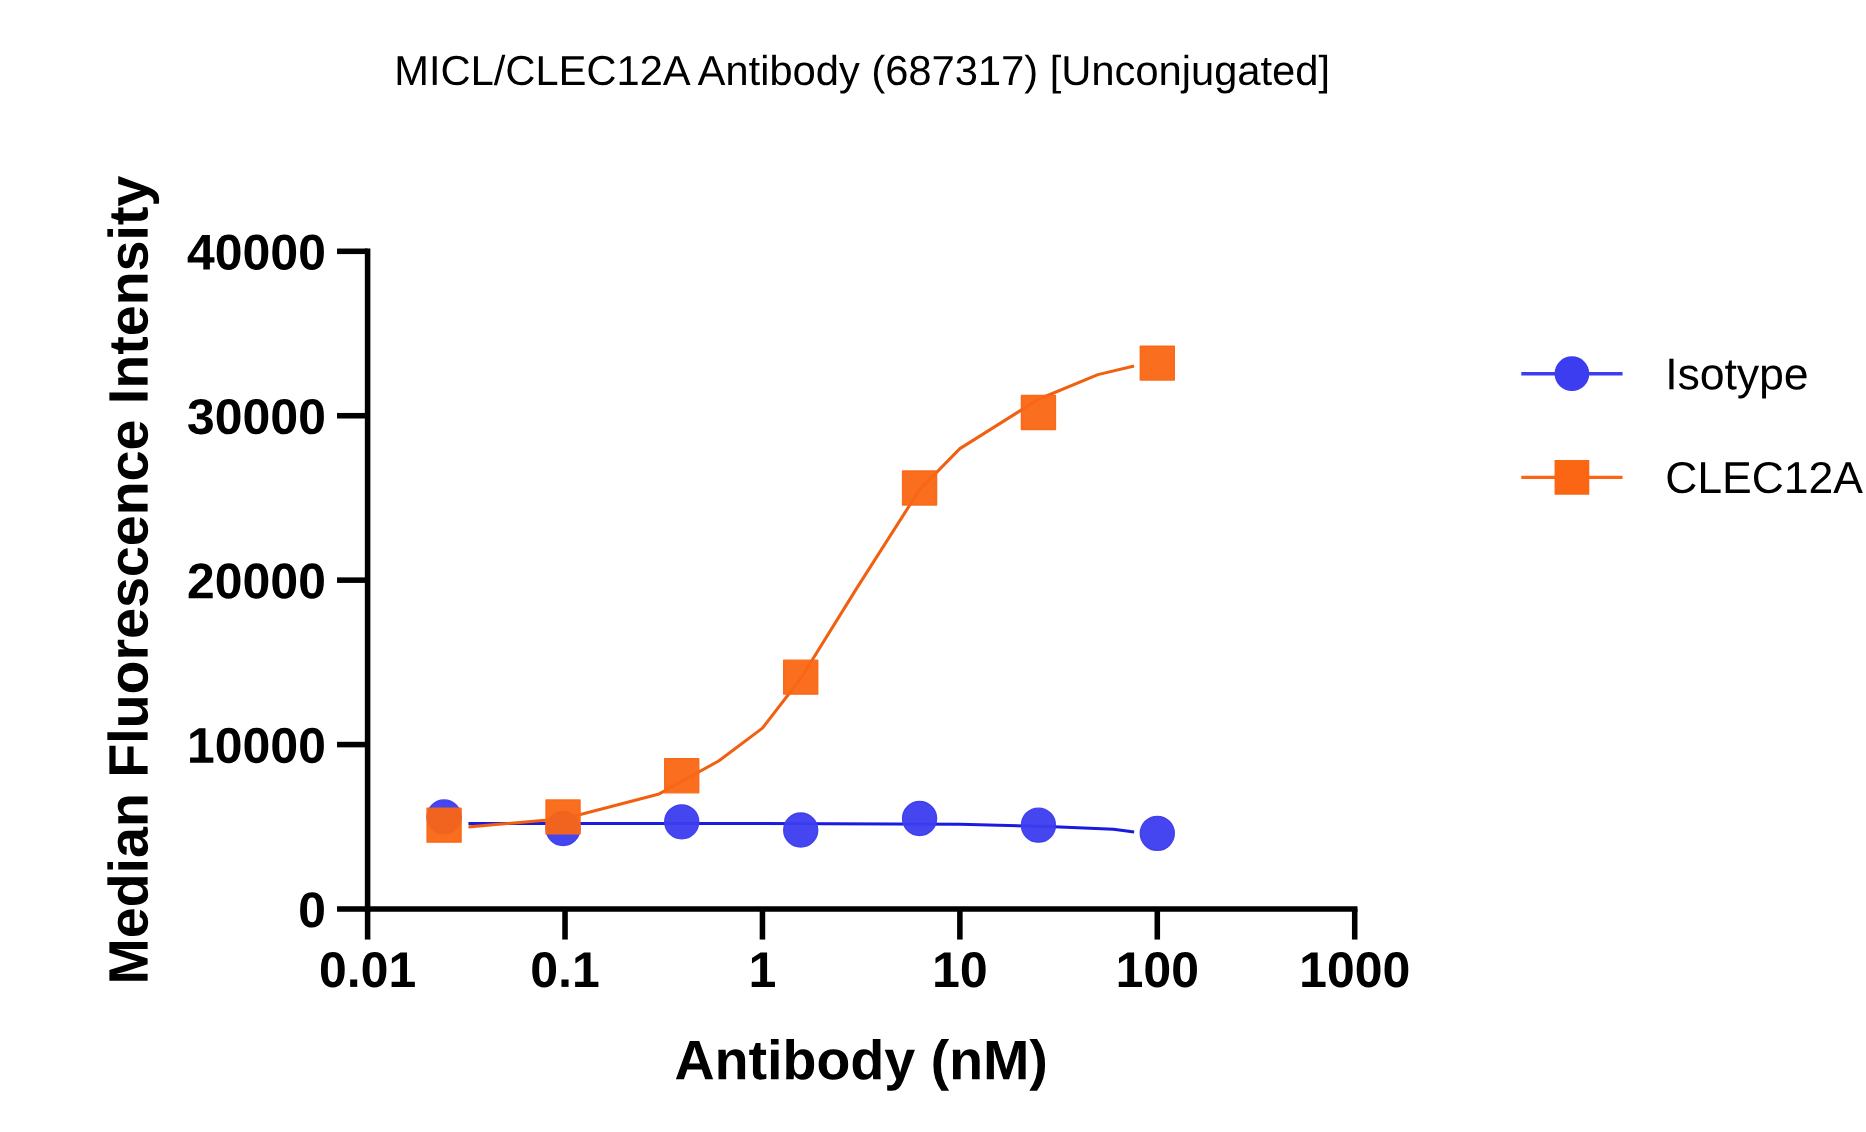  Describe the element at coordinates (312, 910) in the screenshot. I see `y-tick-label: 0` at that location.